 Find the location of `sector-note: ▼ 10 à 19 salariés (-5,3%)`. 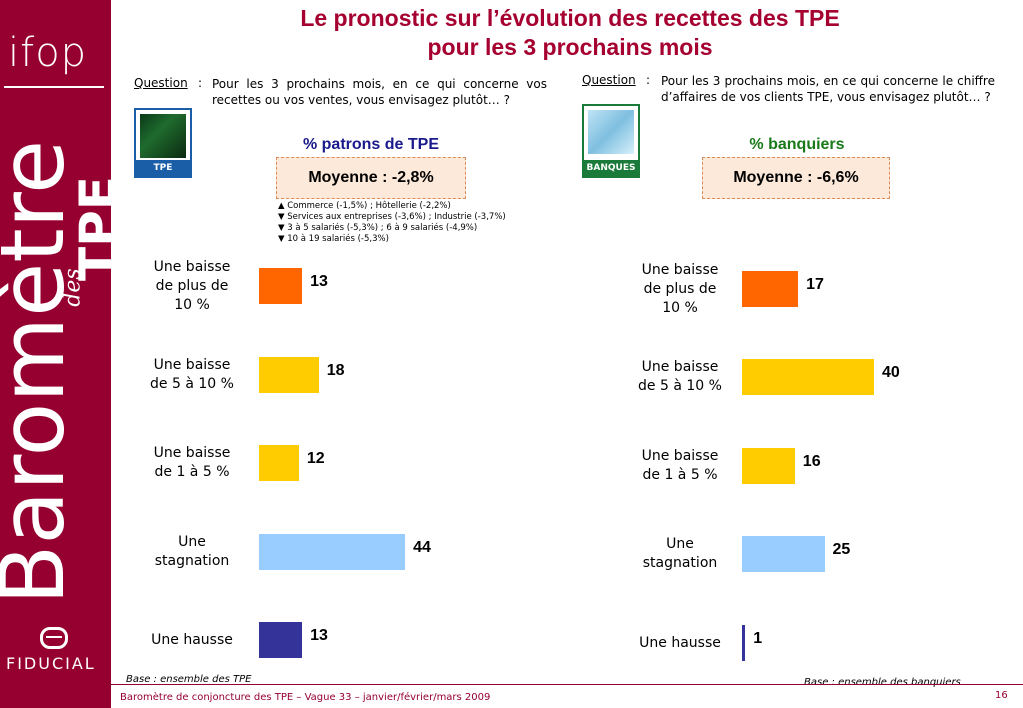

sector-note: ▼ 10 à 19 salariés (-5,3%) is located at coordinates (333, 239).